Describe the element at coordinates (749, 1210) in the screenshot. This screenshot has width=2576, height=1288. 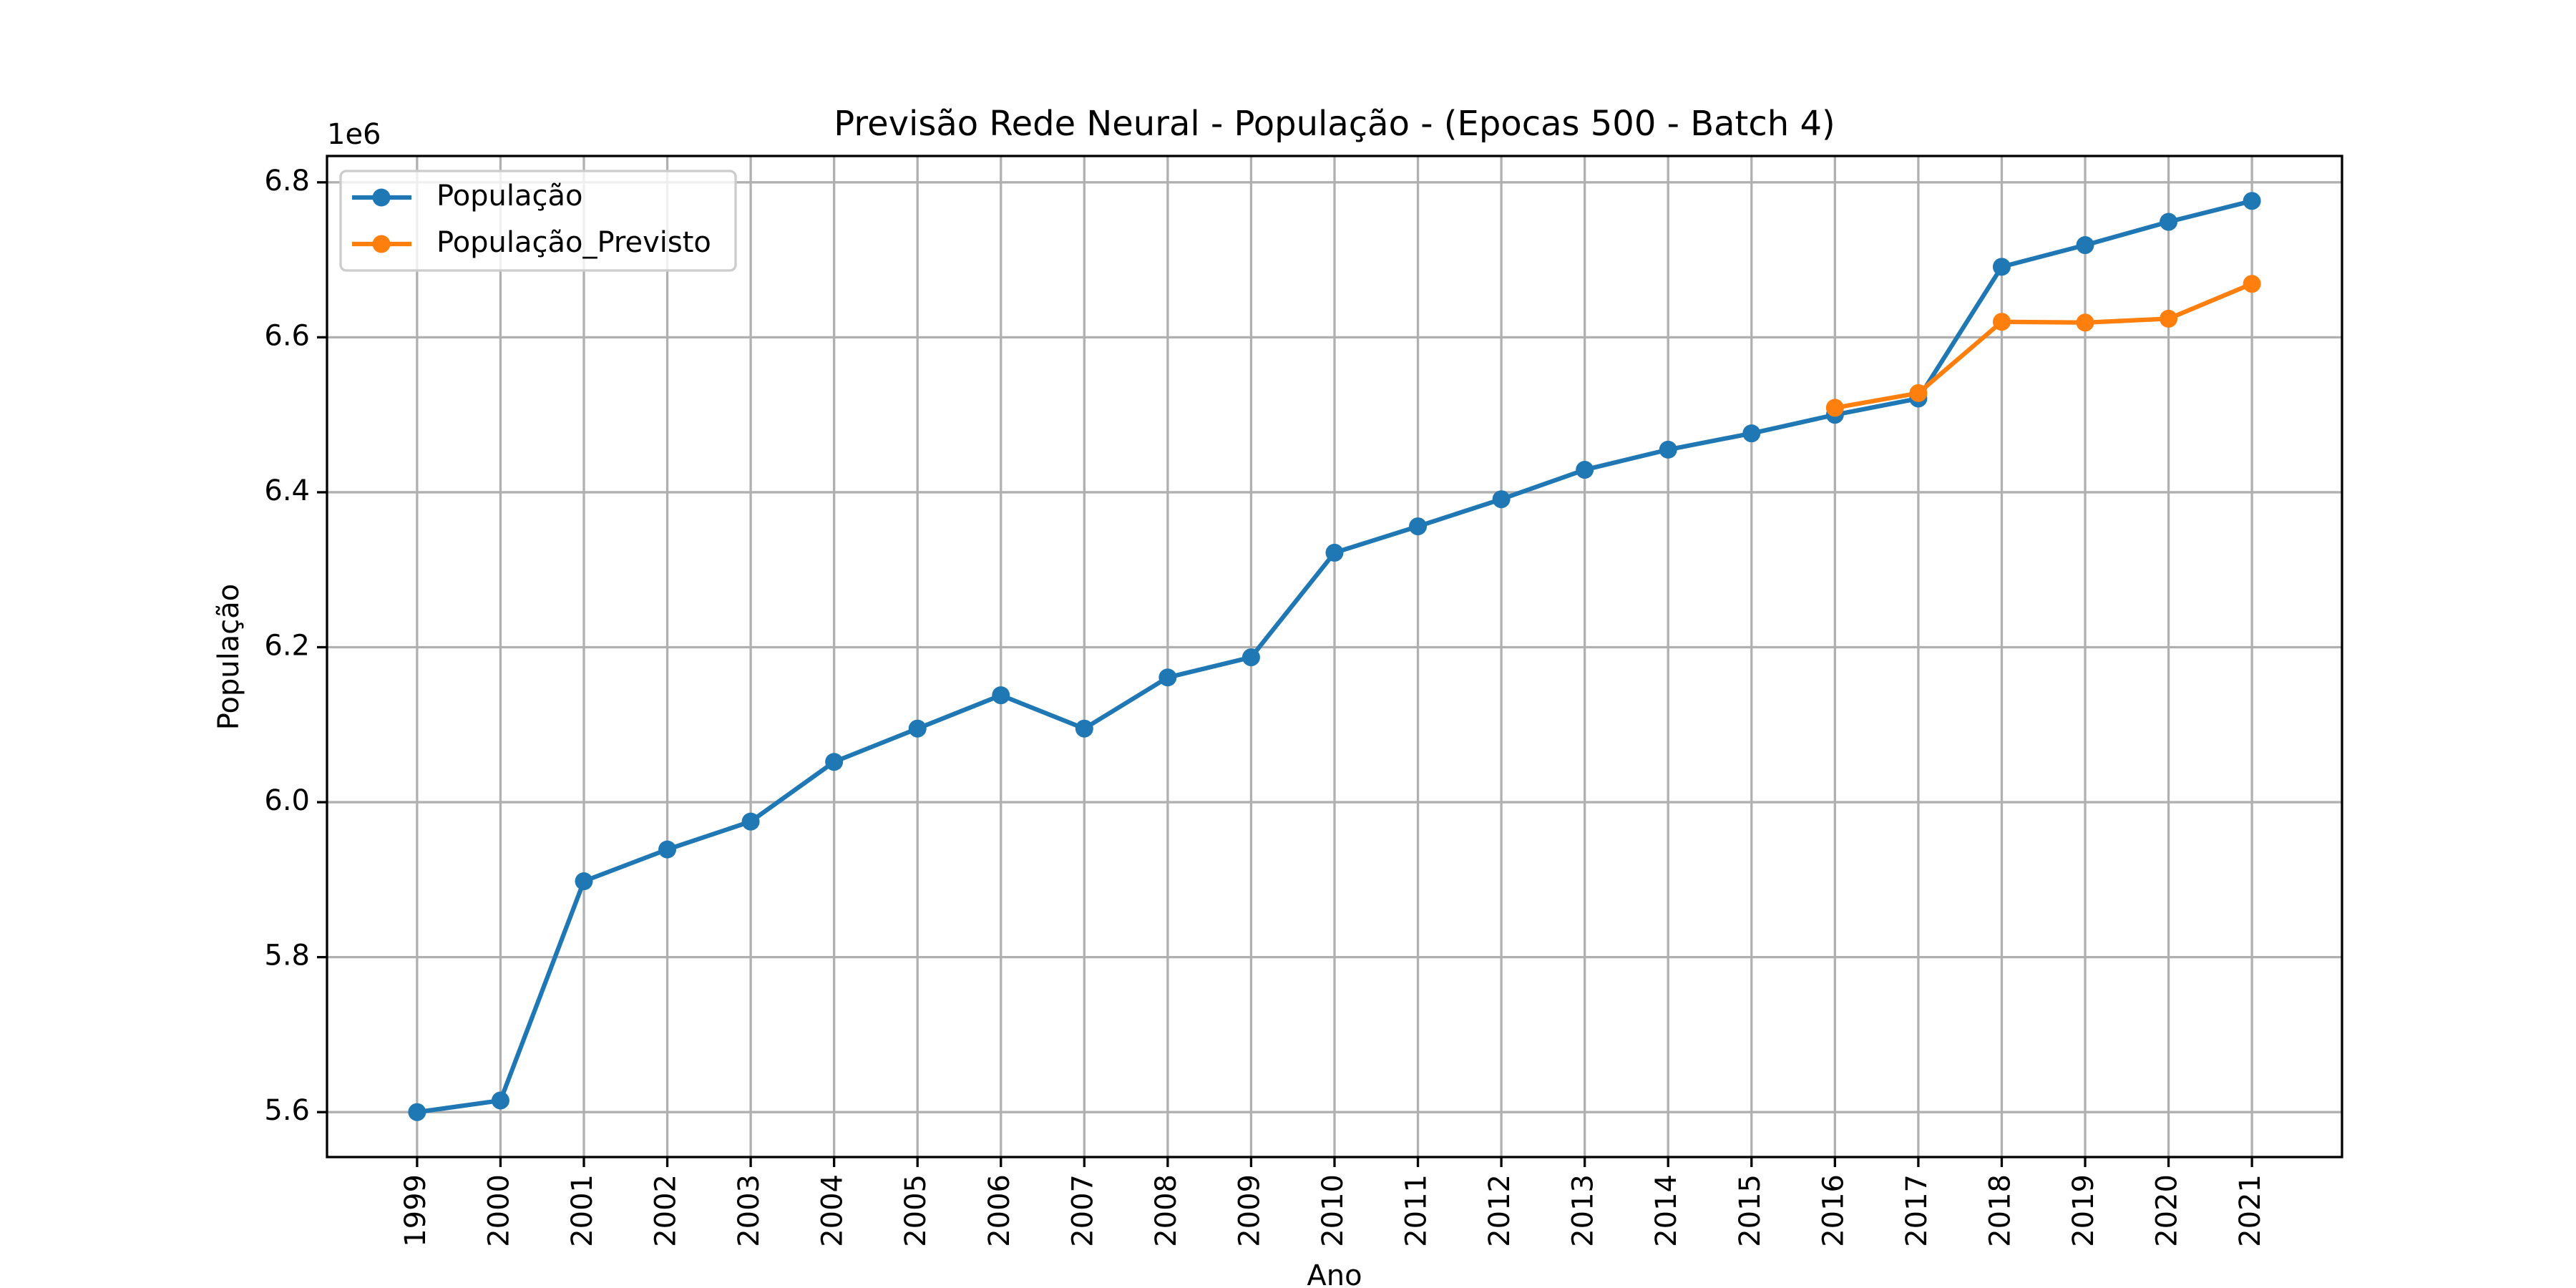
I see `x-tick-label: 2003` at that location.